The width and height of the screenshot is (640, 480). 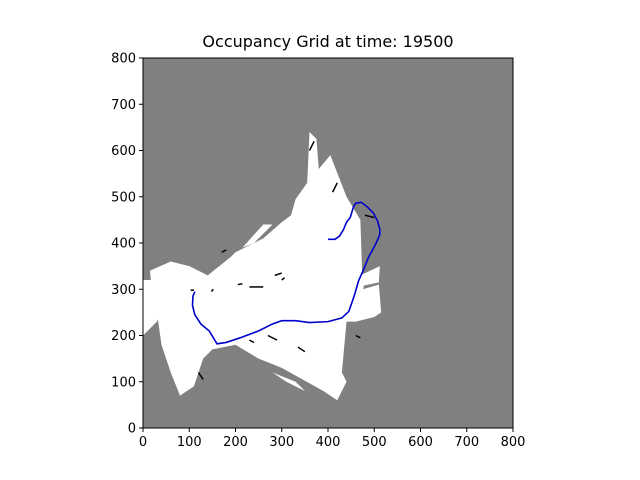 I want to click on x-tick-label: 200, so click(x=235, y=442).